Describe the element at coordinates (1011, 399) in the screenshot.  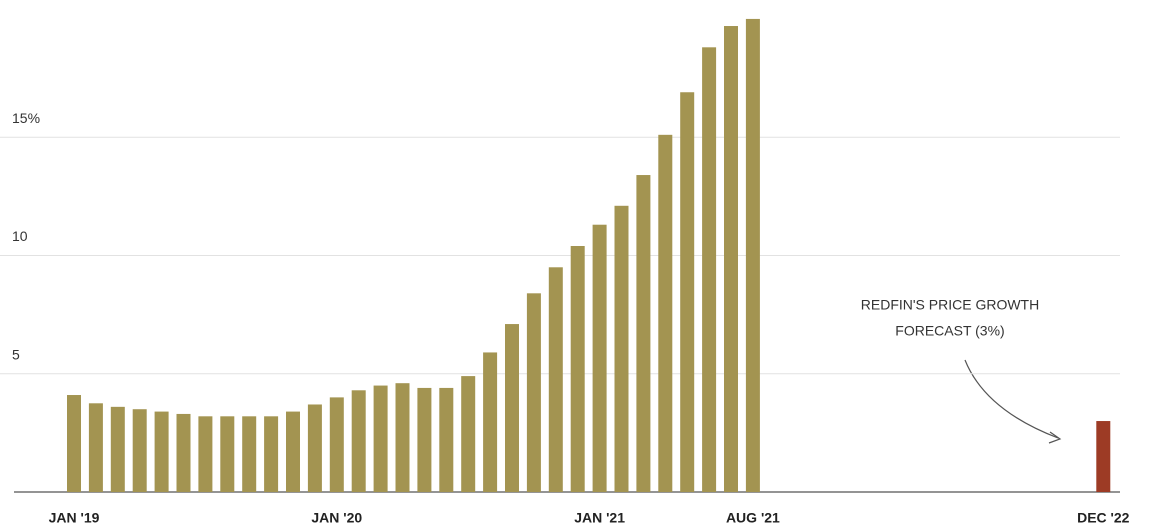
I see `annotation-arrow` at that location.